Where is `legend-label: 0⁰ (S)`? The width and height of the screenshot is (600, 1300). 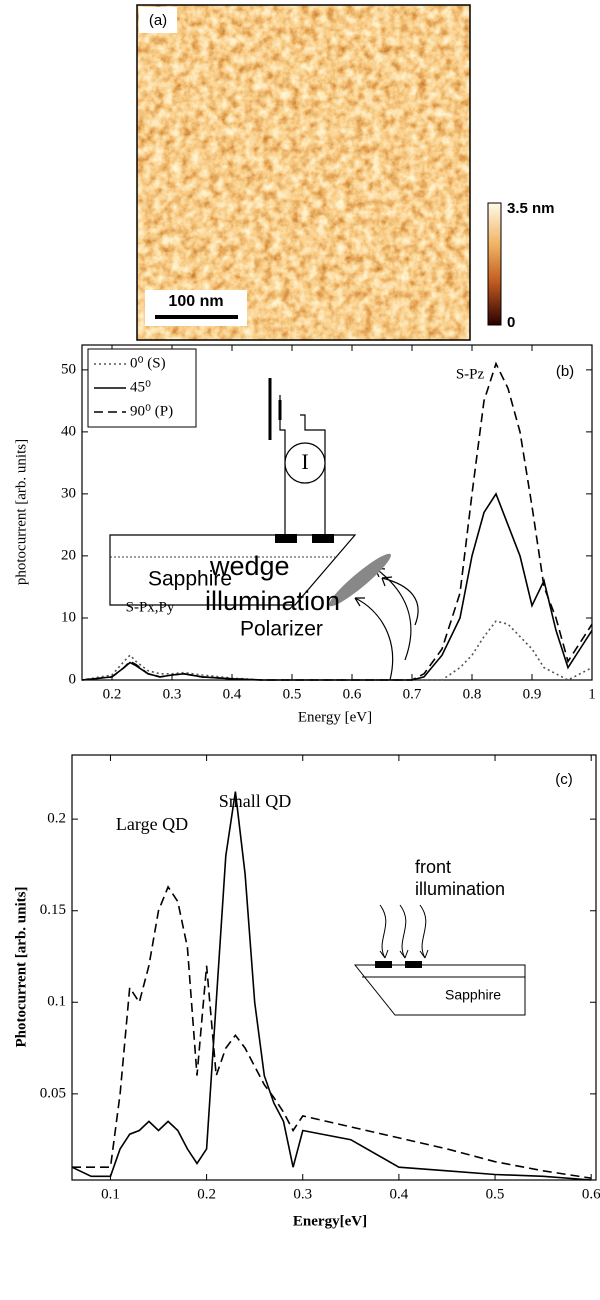
legend-label: 0⁰ (S) is located at coordinates (148, 363).